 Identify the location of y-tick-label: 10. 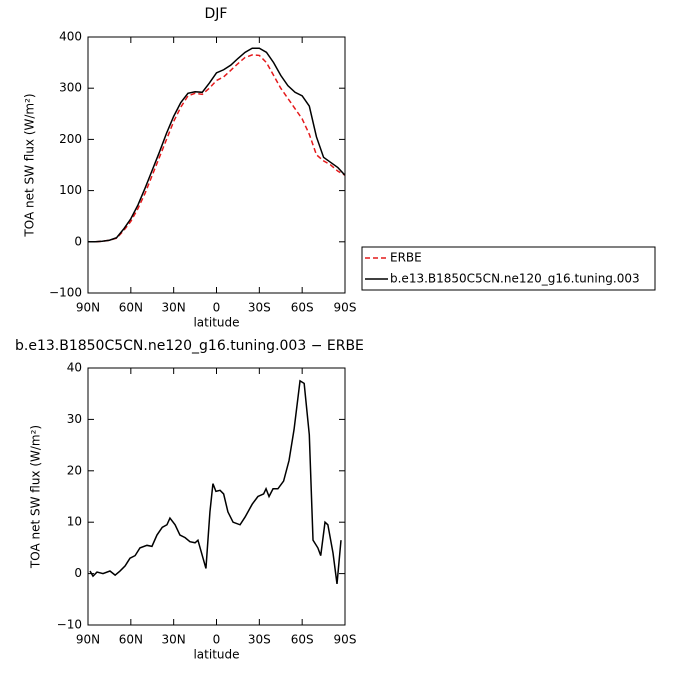
(74, 522).